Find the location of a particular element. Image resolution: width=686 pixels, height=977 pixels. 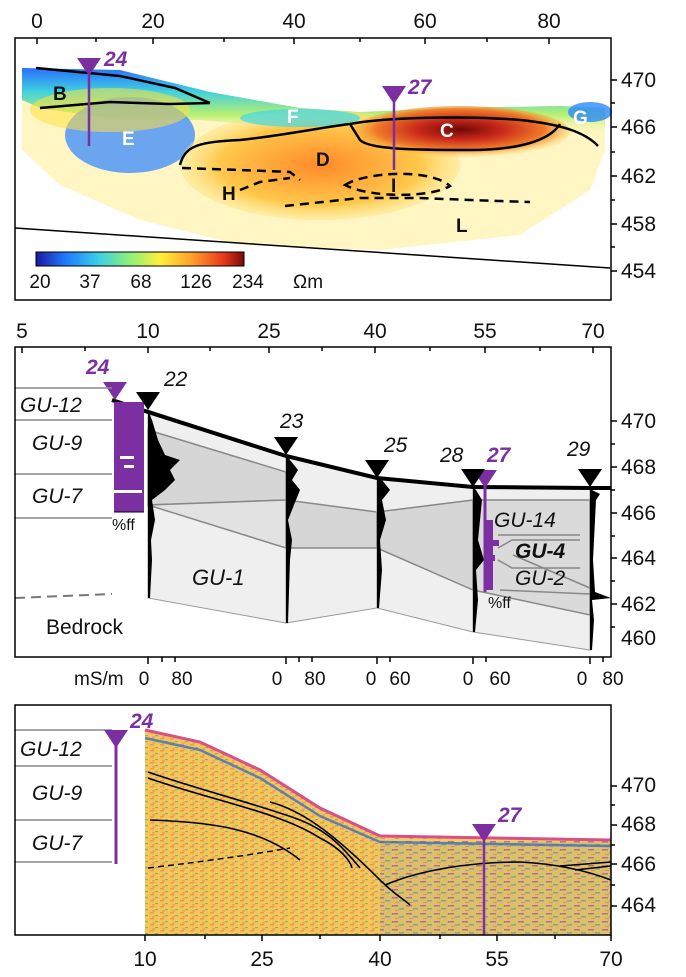

zone-label: F is located at coordinates (293, 117).